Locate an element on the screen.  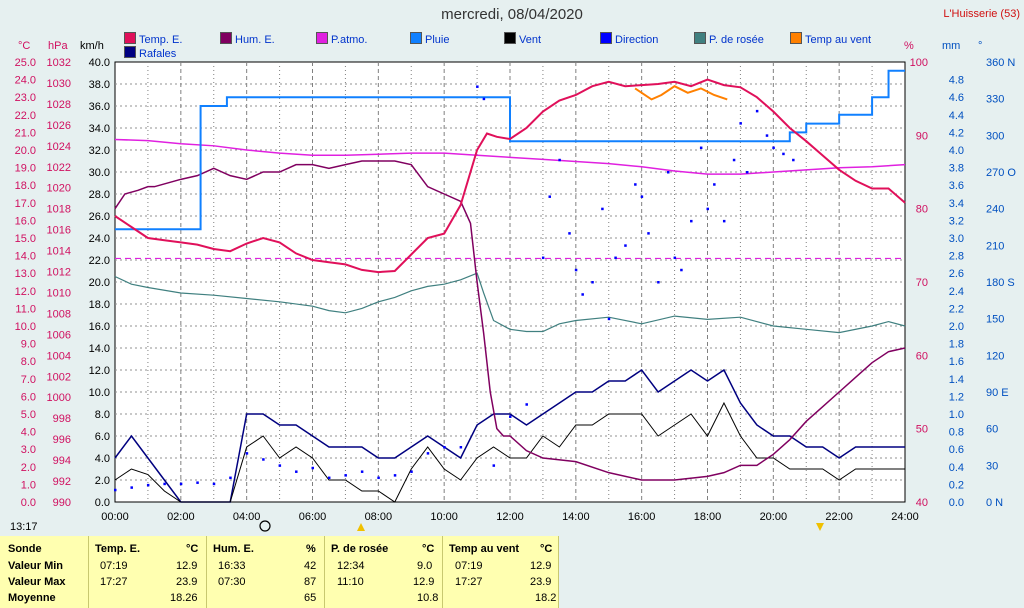
legend-label: P. de rosée is located at coordinates (736, 40).